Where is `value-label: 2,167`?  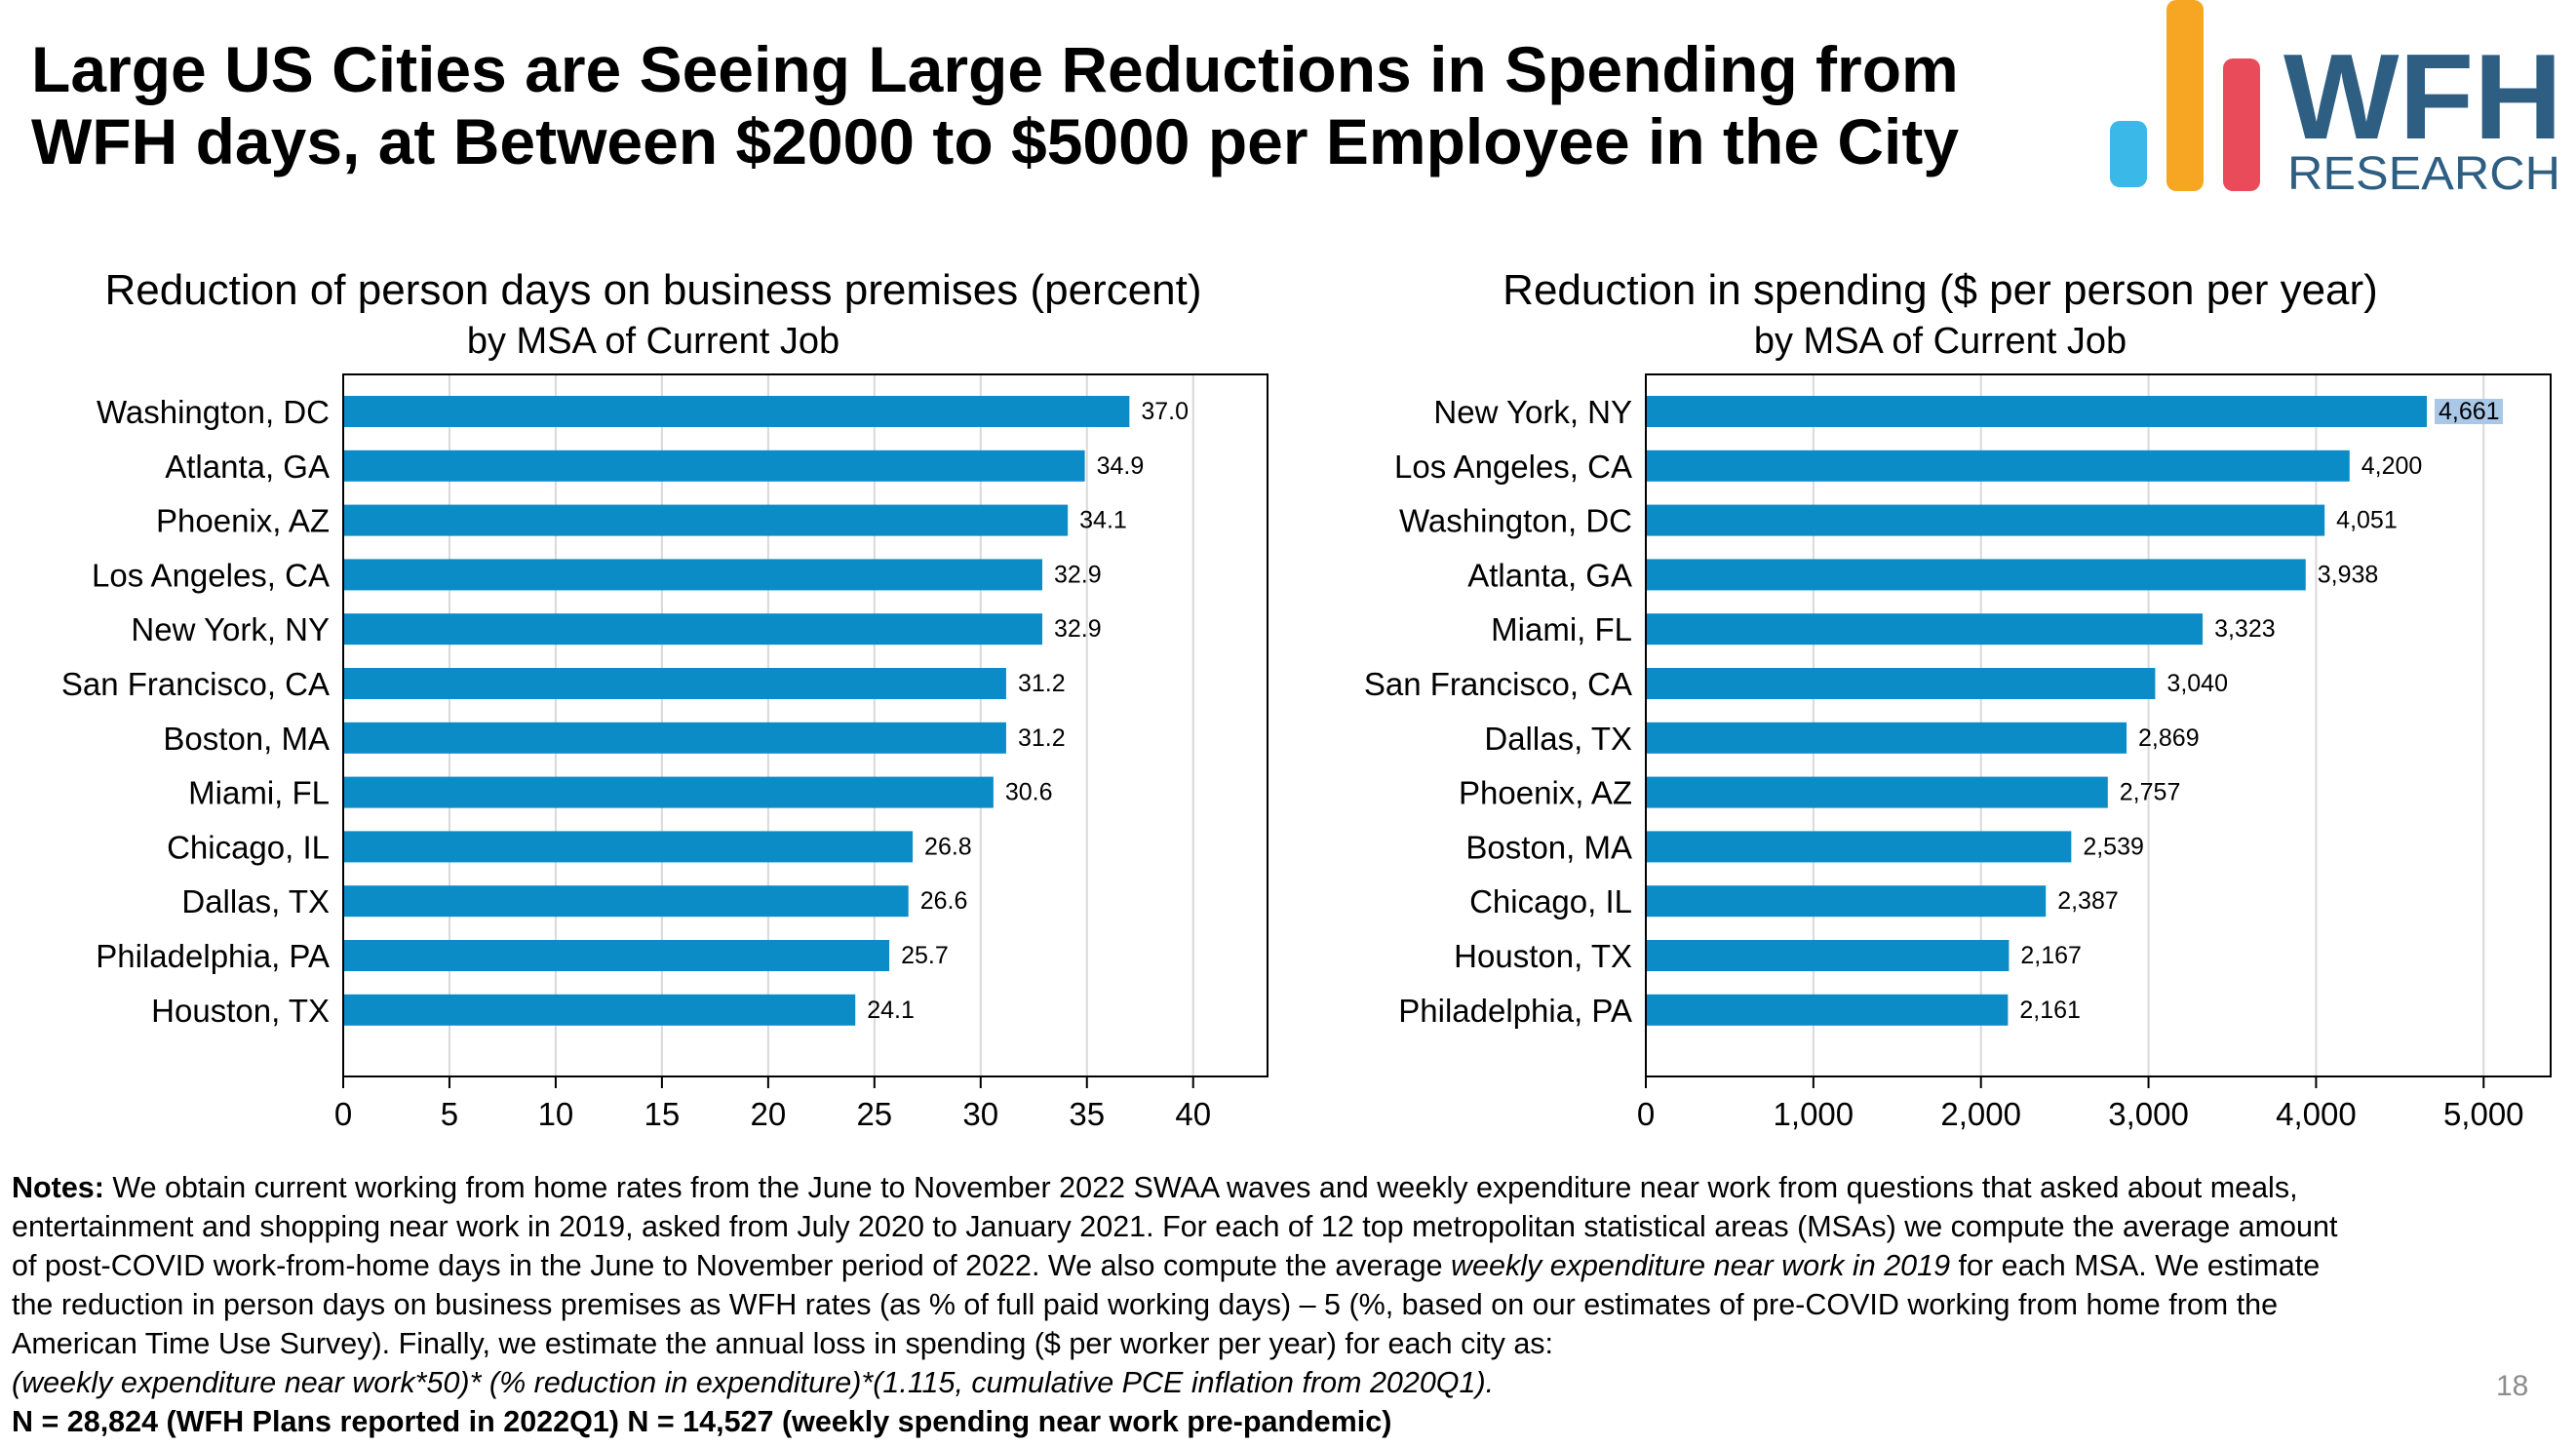 value-label: 2,167 is located at coordinates (2051, 955).